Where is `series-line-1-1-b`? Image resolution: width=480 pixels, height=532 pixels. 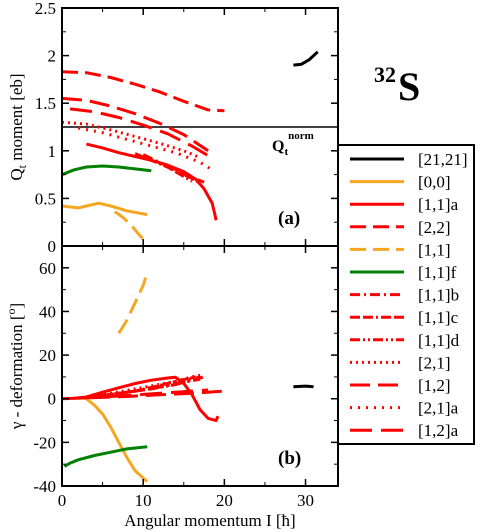 series-line-1-1-b is located at coordinates (173, 168).